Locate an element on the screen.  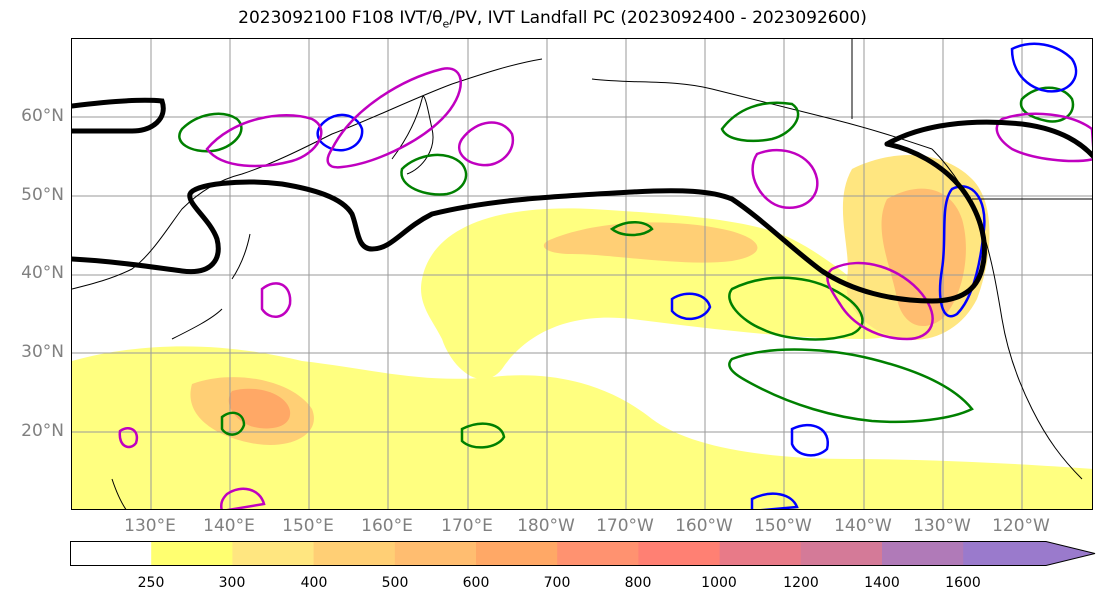
lon-label-160w: 160°W is located at coordinates (704, 526).